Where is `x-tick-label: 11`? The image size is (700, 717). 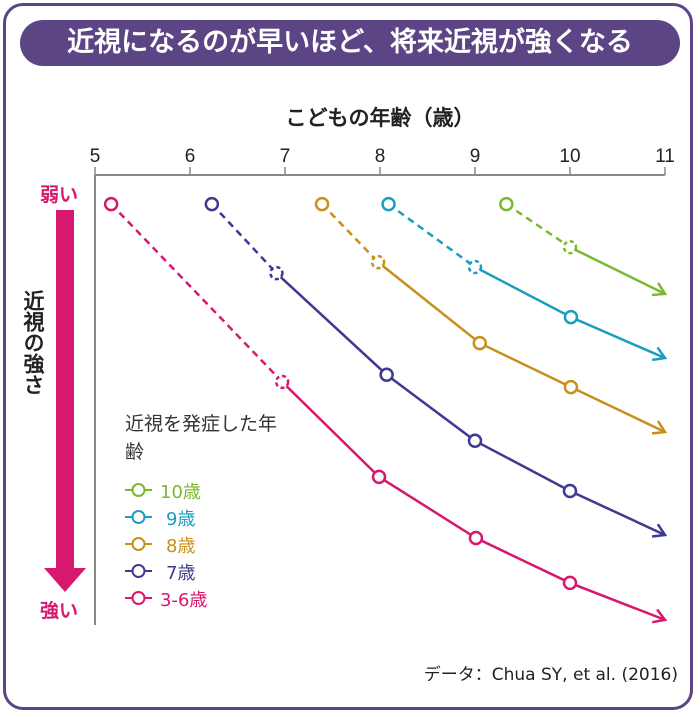 x-tick-label: 11 is located at coordinates (665, 156).